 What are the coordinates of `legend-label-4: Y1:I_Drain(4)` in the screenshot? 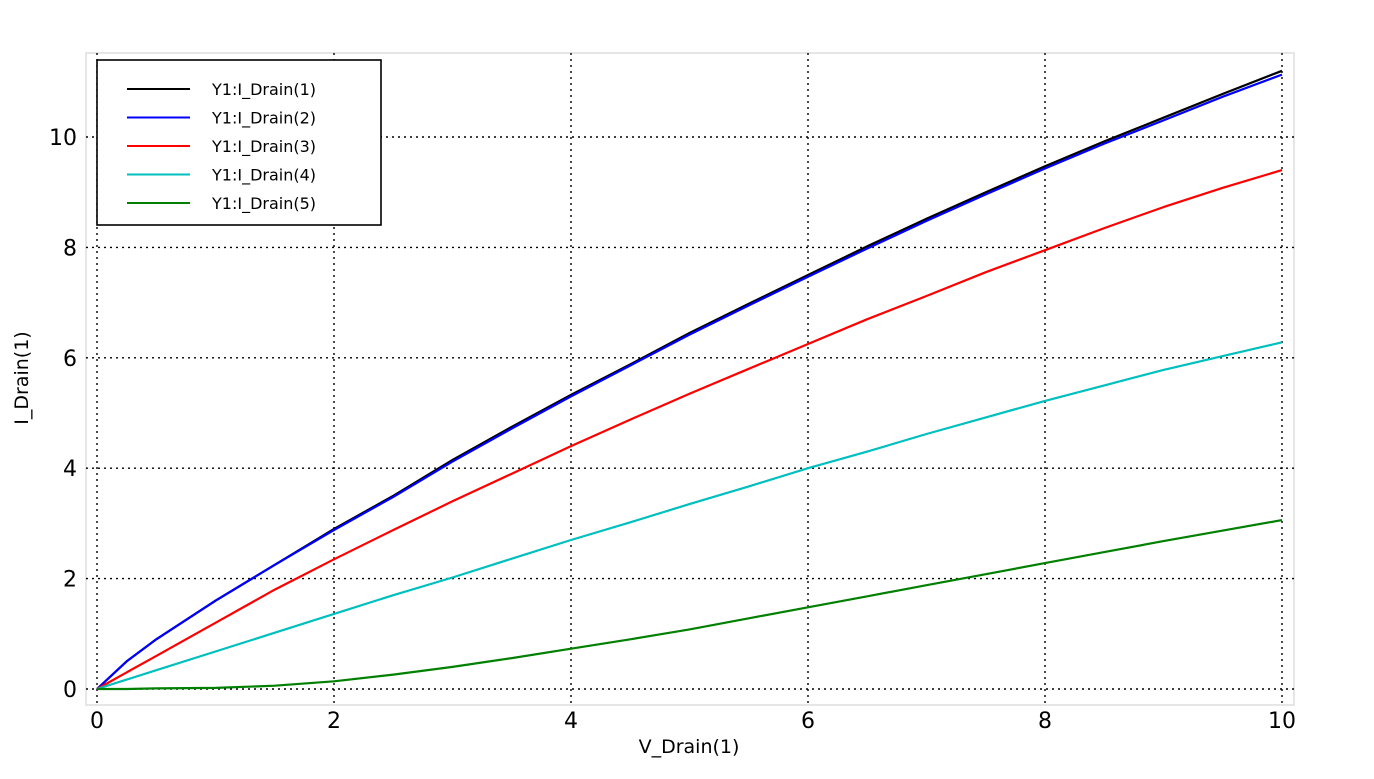 It's located at (263, 176).